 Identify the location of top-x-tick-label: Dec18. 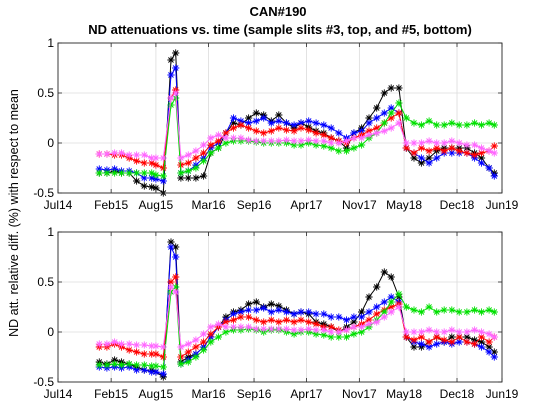
(457, 205).